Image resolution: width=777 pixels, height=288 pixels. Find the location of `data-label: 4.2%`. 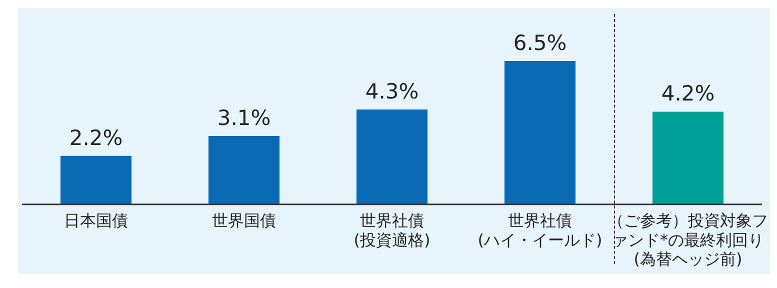

data-label: 4.2% is located at coordinates (688, 94).